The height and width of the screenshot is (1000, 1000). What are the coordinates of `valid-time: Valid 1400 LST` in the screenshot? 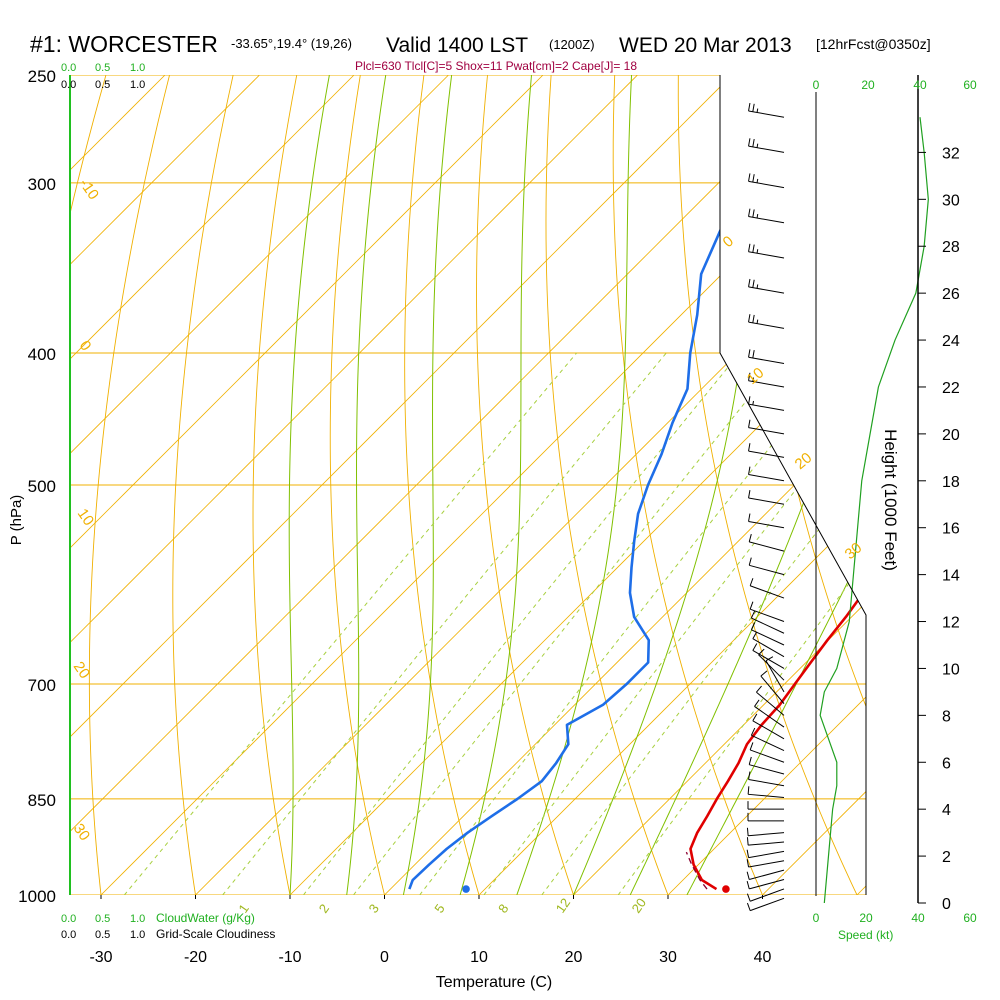 It's located at (457, 45).